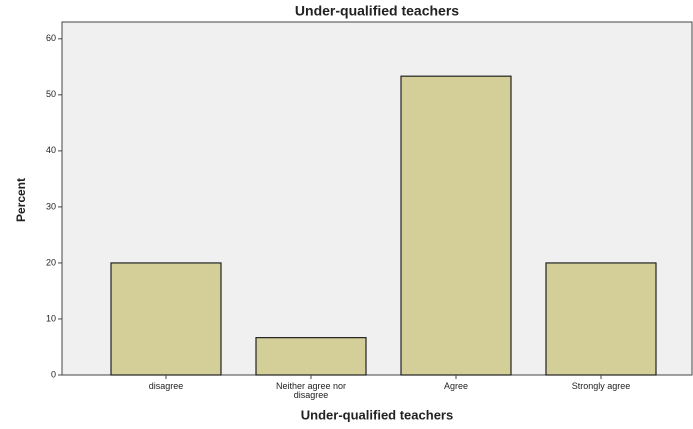  Describe the element at coordinates (51, 318) in the screenshot. I see `y-tick-label: 10` at that location.